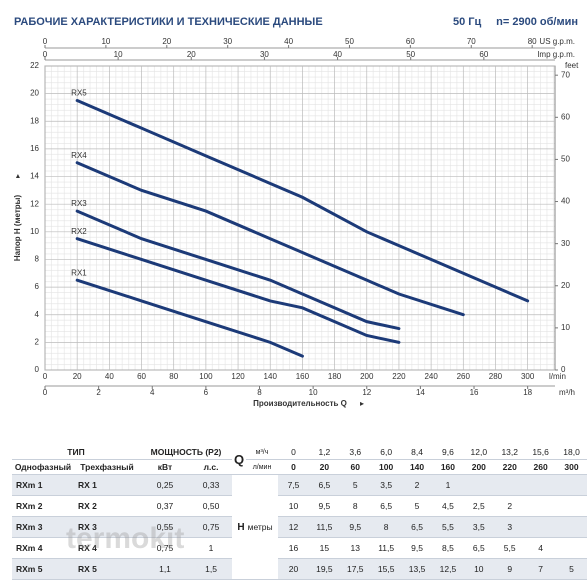 This screenshot has height=581, width=587. What do you see at coordinates (259, 392) in the screenshot?
I see `tick-label: 8` at bounding box center [259, 392].